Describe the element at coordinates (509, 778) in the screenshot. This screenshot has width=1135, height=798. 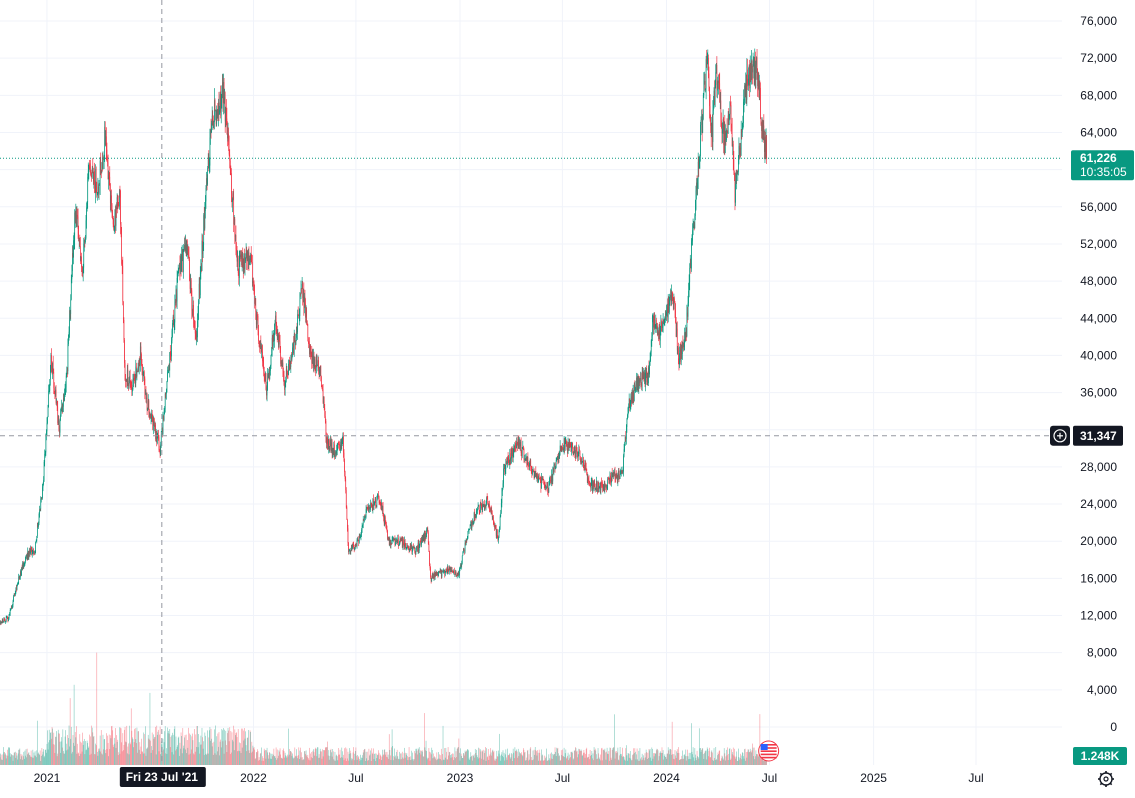
I see `x-axis: 2021 2022 Jul 2023 Jul 2024 Jul 2025 Jul` at that location.